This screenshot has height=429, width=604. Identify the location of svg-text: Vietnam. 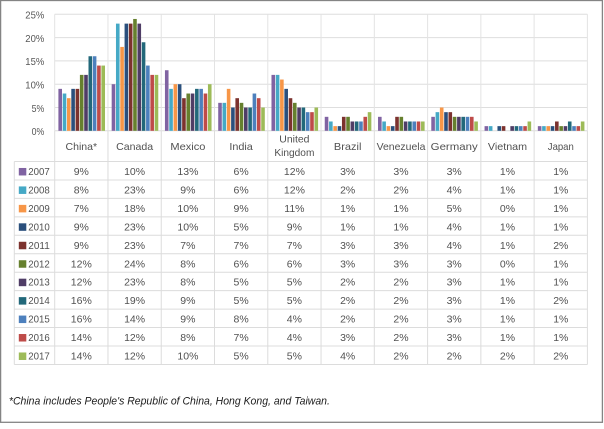
(507, 147).